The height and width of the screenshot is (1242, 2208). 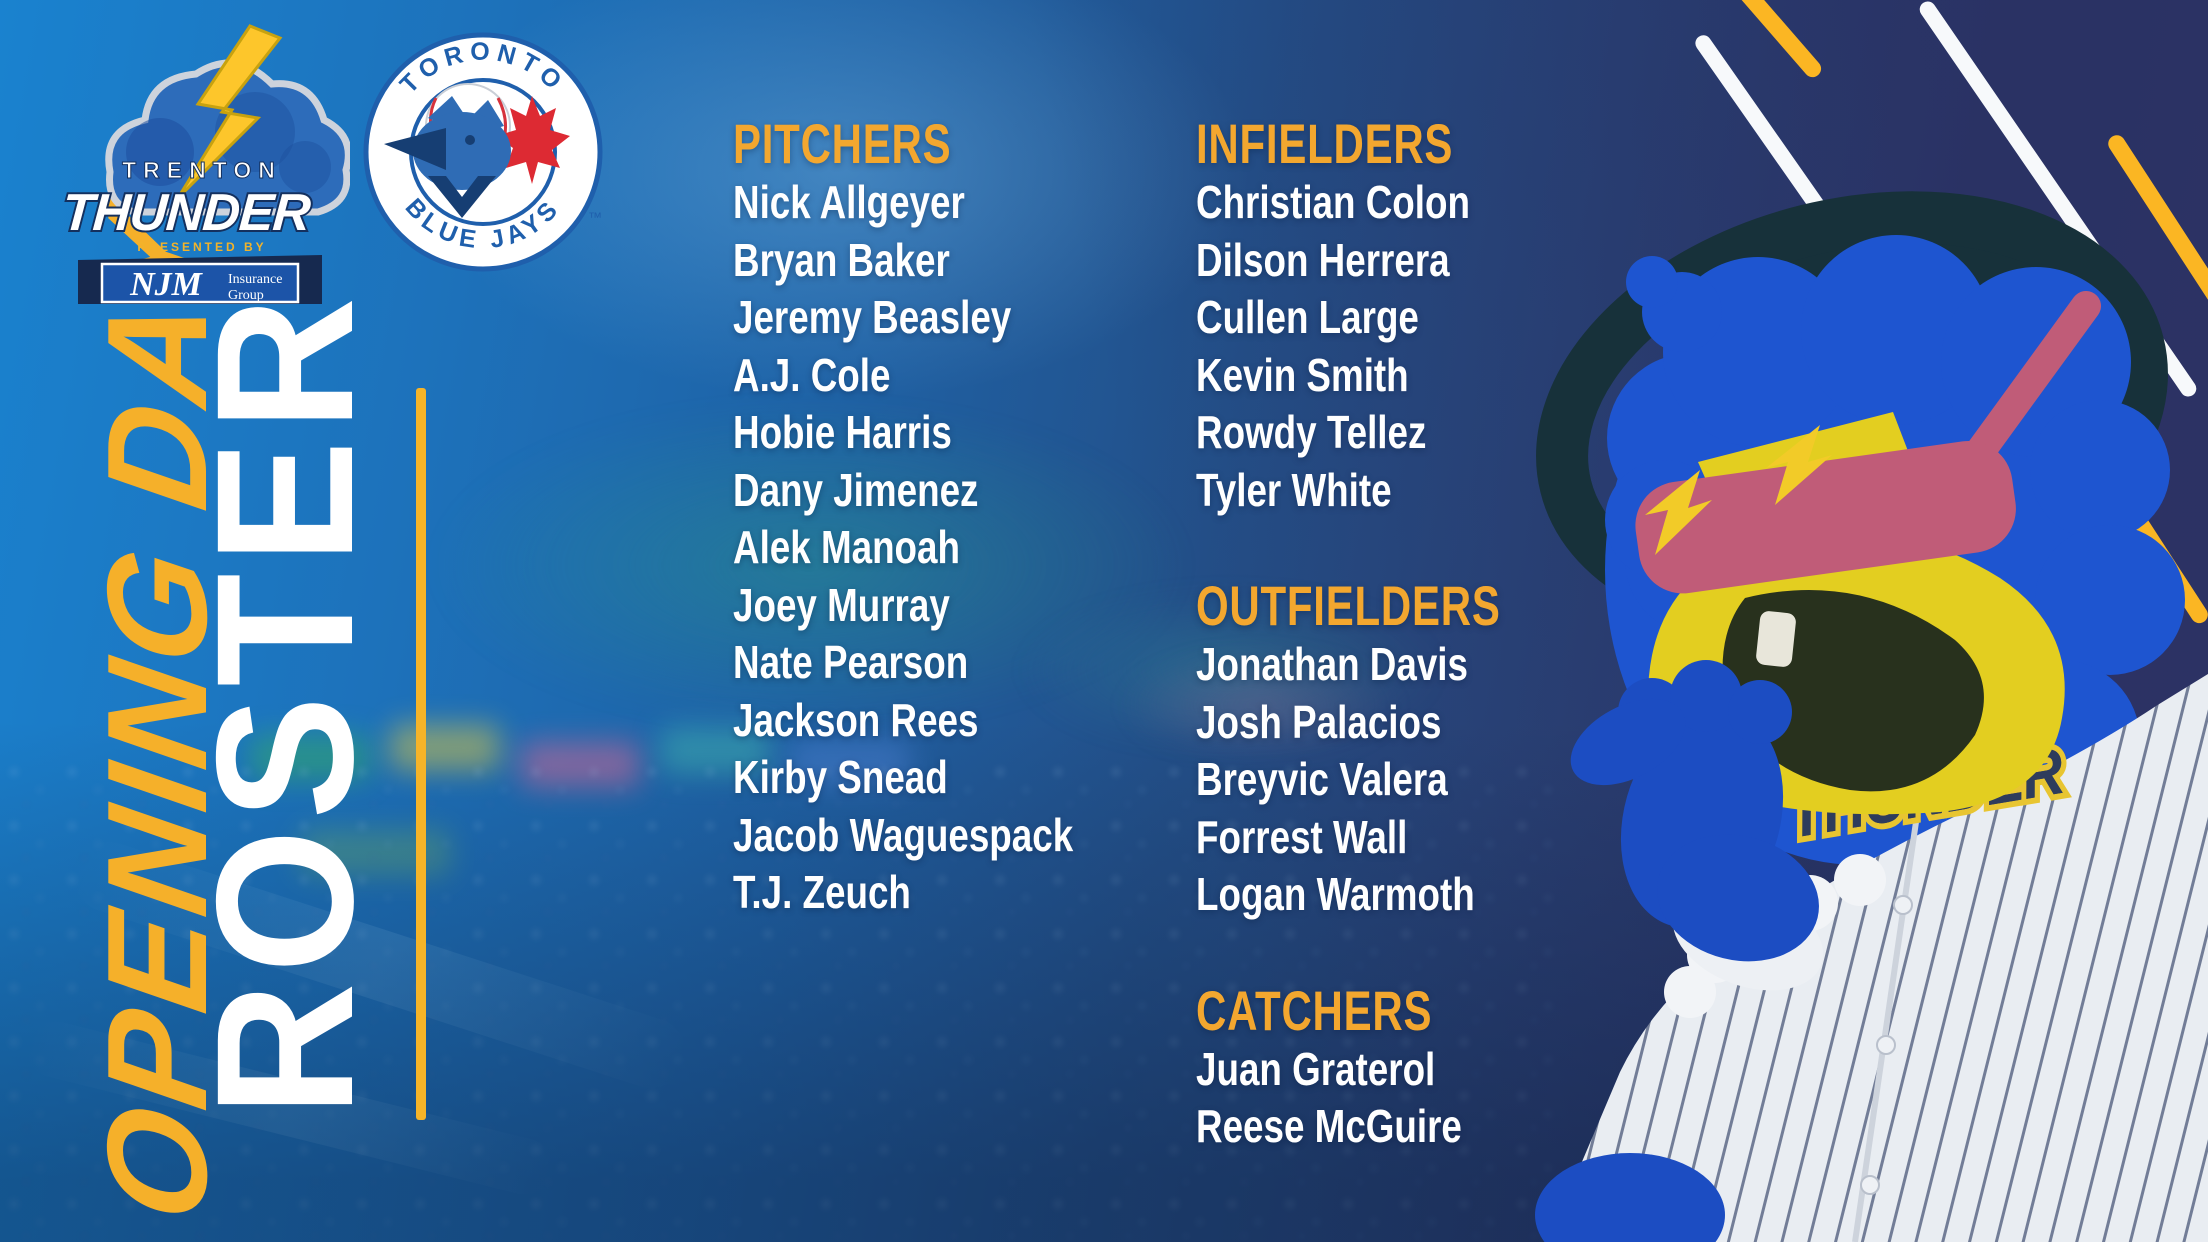 I want to click on section-catchers: CATCHERS Juan Graterol Reese McGuire, so click(x=1399, y=1067).